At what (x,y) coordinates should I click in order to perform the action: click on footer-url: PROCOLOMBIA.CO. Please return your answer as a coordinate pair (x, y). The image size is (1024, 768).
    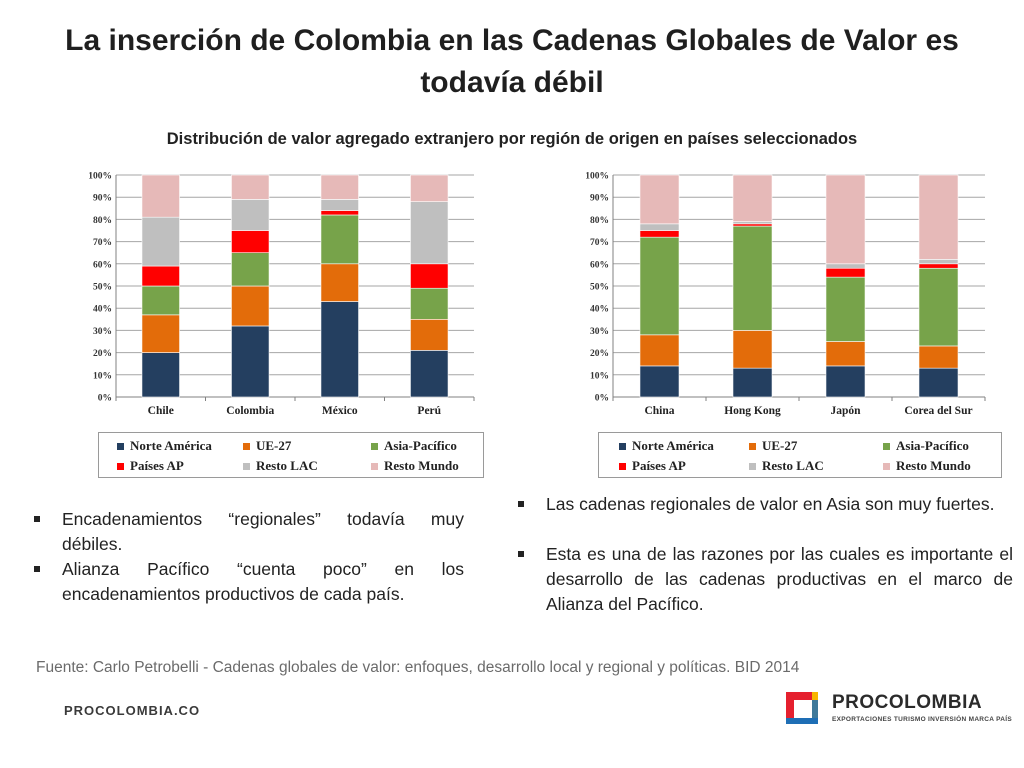
    Looking at the image, I should click on (132, 710).